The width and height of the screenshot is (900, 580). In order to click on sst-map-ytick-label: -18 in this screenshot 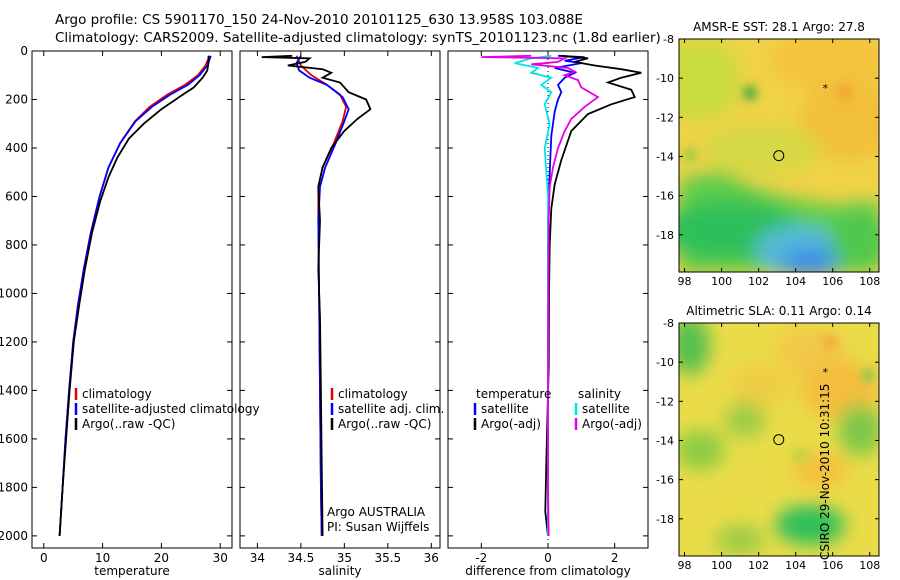, I will do `click(665, 235)`.